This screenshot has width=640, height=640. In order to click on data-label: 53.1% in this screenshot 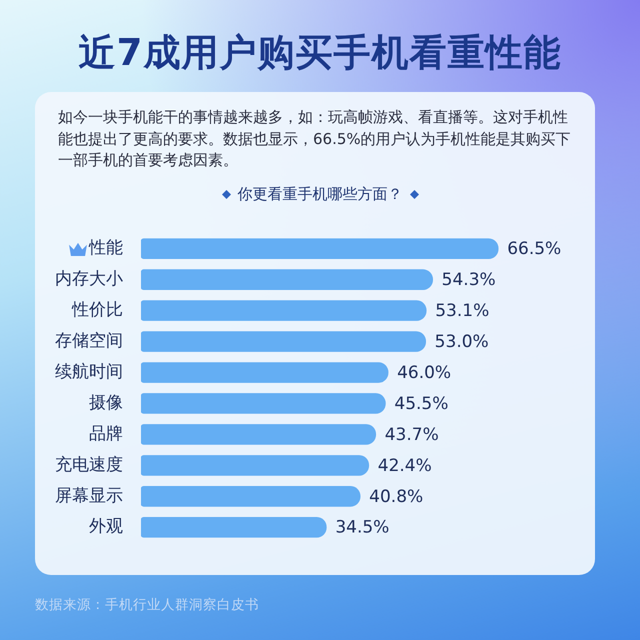, I will do `click(462, 311)`.